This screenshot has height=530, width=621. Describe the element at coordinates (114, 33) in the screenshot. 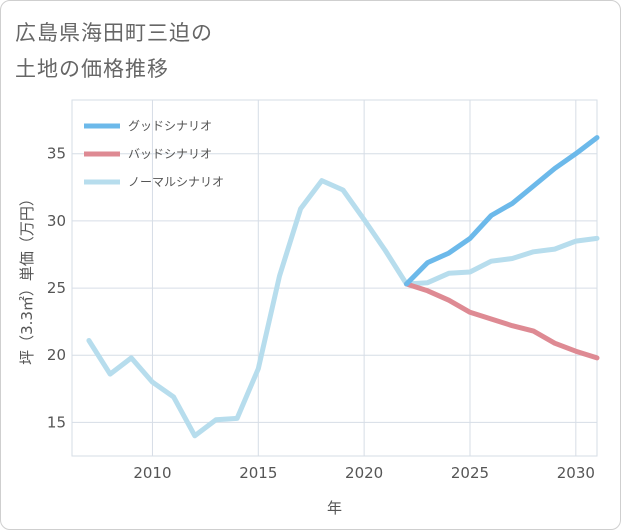

I see `title-line-1: 広島県海田町三迫の` at that location.